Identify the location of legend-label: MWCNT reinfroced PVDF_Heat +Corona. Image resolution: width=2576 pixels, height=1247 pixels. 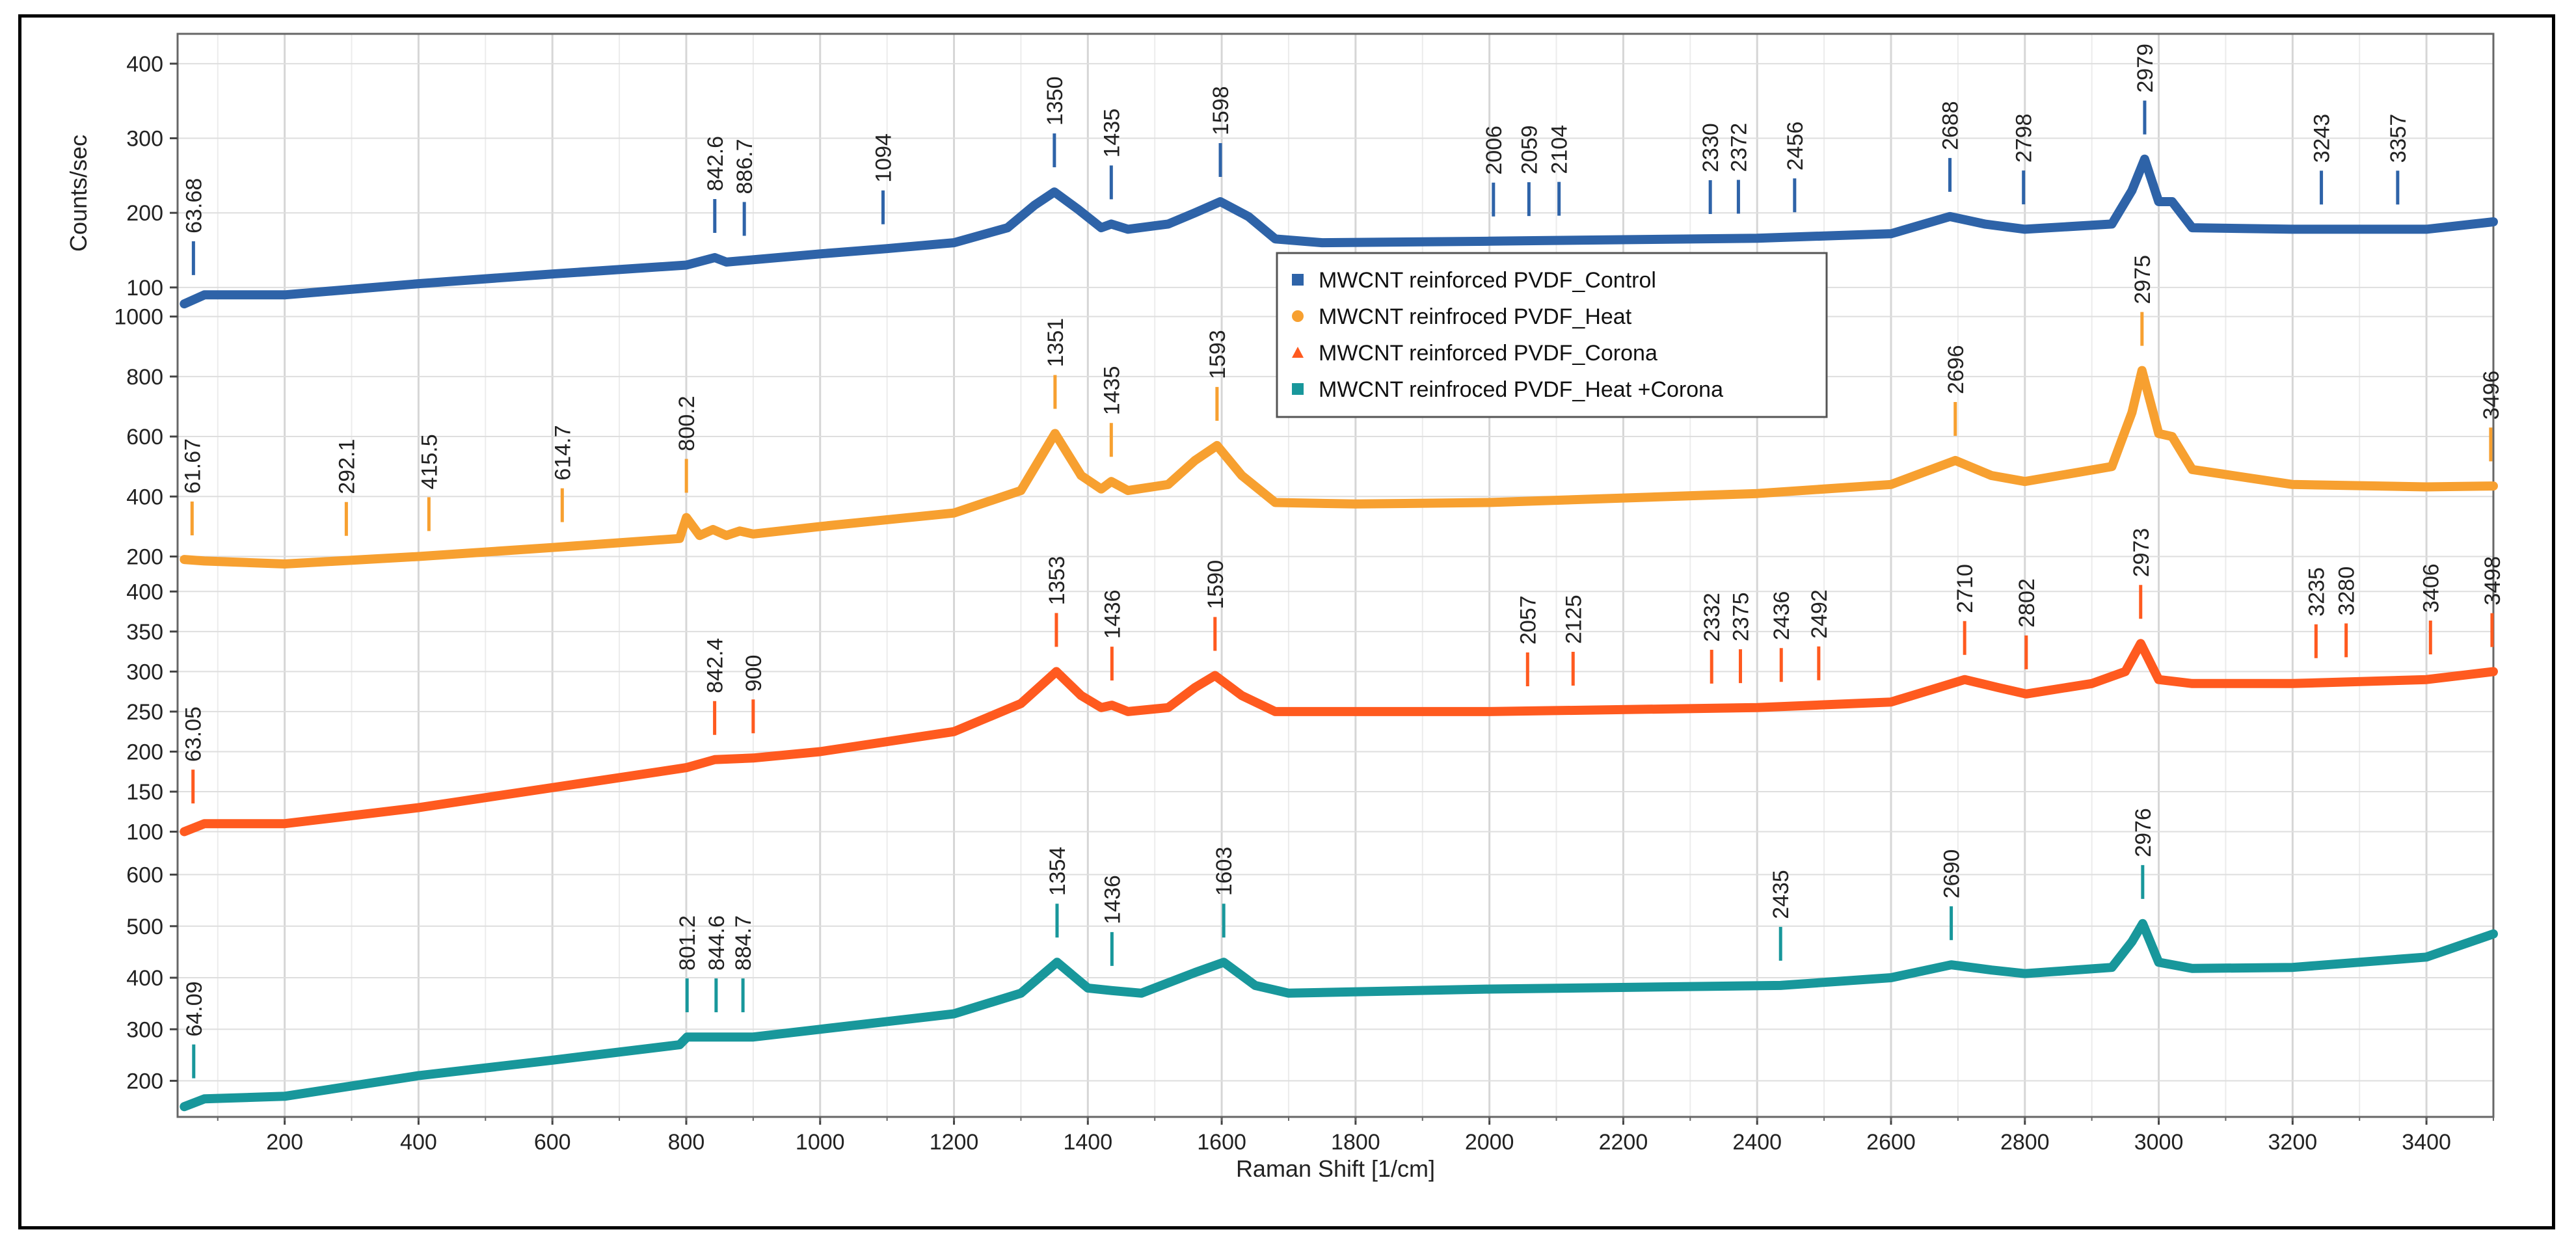
(1521, 389).